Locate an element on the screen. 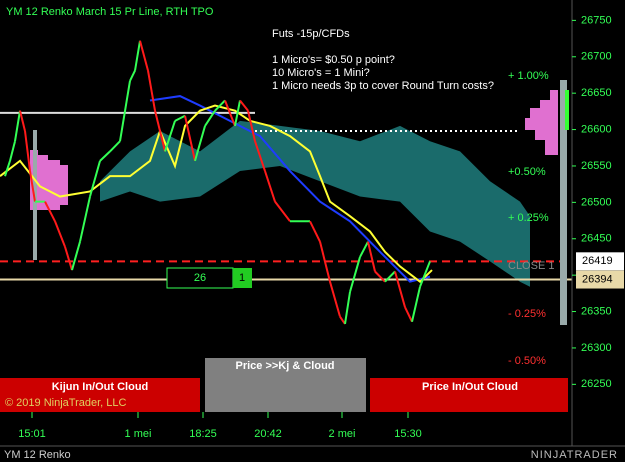 The width and height of the screenshot is (625, 462). percent-label: +0.50% is located at coordinates (527, 172).